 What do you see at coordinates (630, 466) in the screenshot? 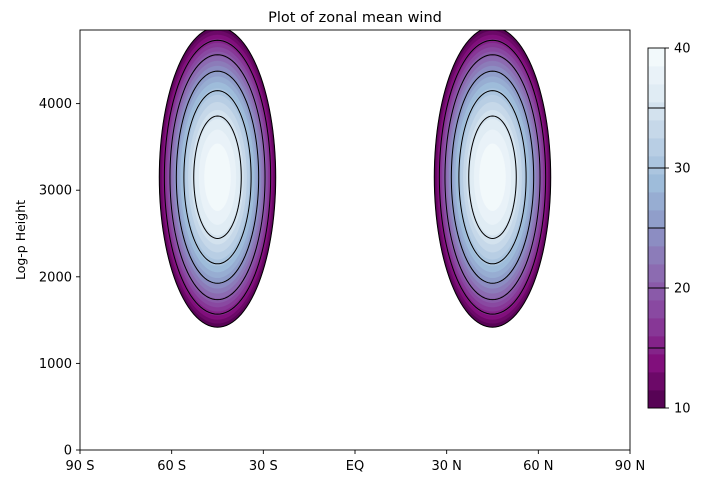
I see `x-tick-label: 90 N` at bounding box center [630, 466].